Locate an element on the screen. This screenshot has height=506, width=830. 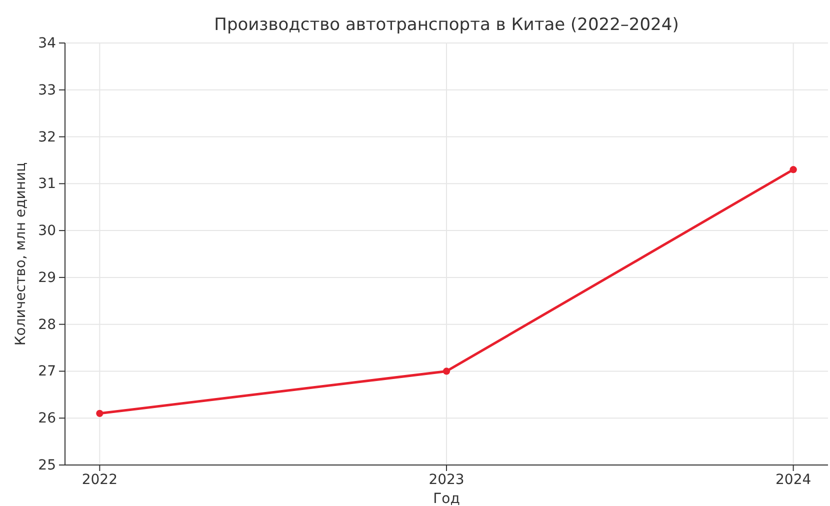
y-tick-label: 27 is located at coordinates (47, 372).